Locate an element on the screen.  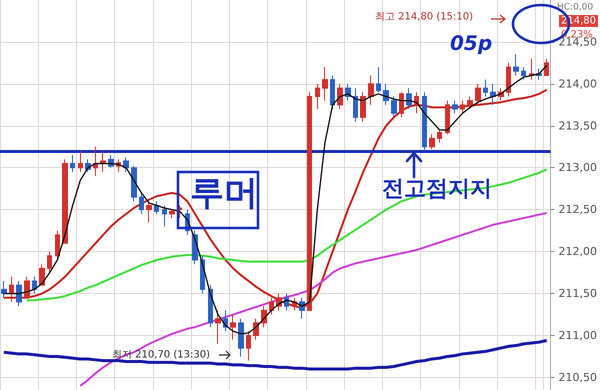
y-tick-label: 211,50 is located at coordinates (578, 293).